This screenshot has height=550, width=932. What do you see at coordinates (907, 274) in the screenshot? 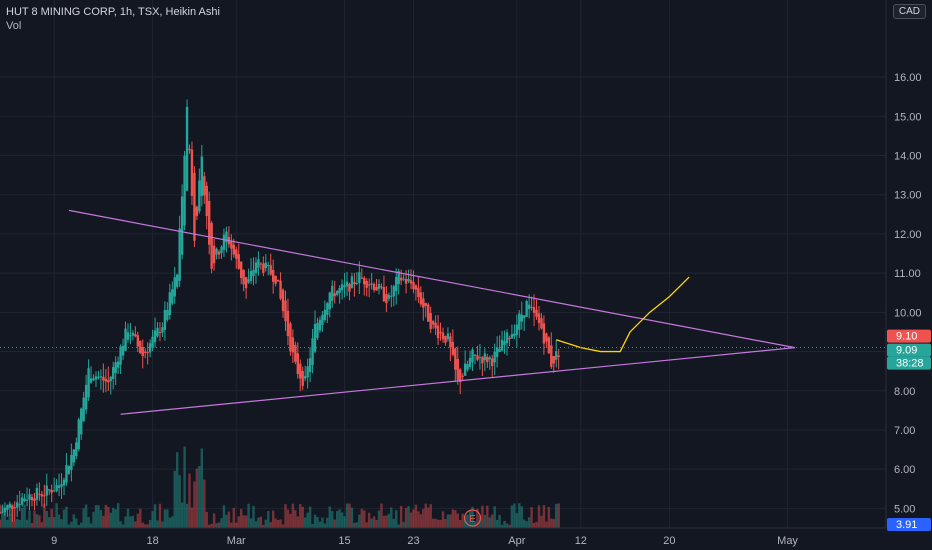
I see `y-tick-label: 11.00` at bounding box center [907, 274].